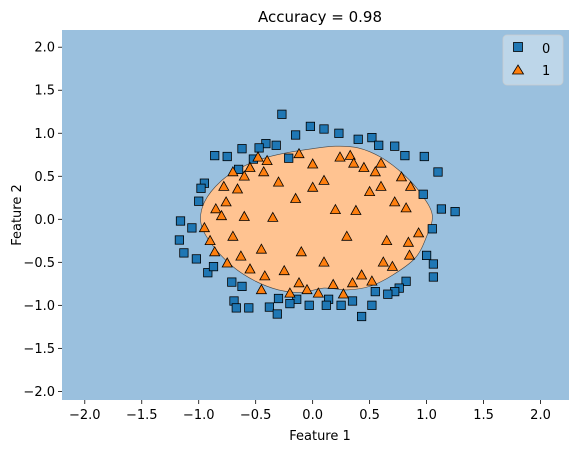  Describe the element at coordinates (256, 415) in the screenshot. I see `x-tick-label: −0.5` at that location.